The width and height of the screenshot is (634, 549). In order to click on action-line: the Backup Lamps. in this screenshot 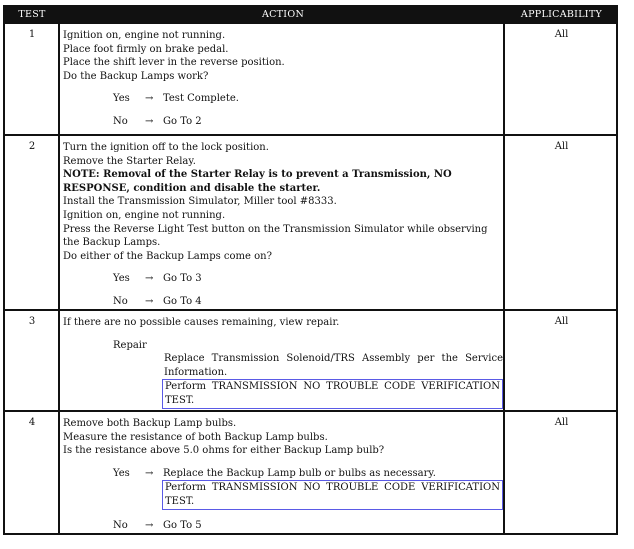, I will do `click(112, 243)`.